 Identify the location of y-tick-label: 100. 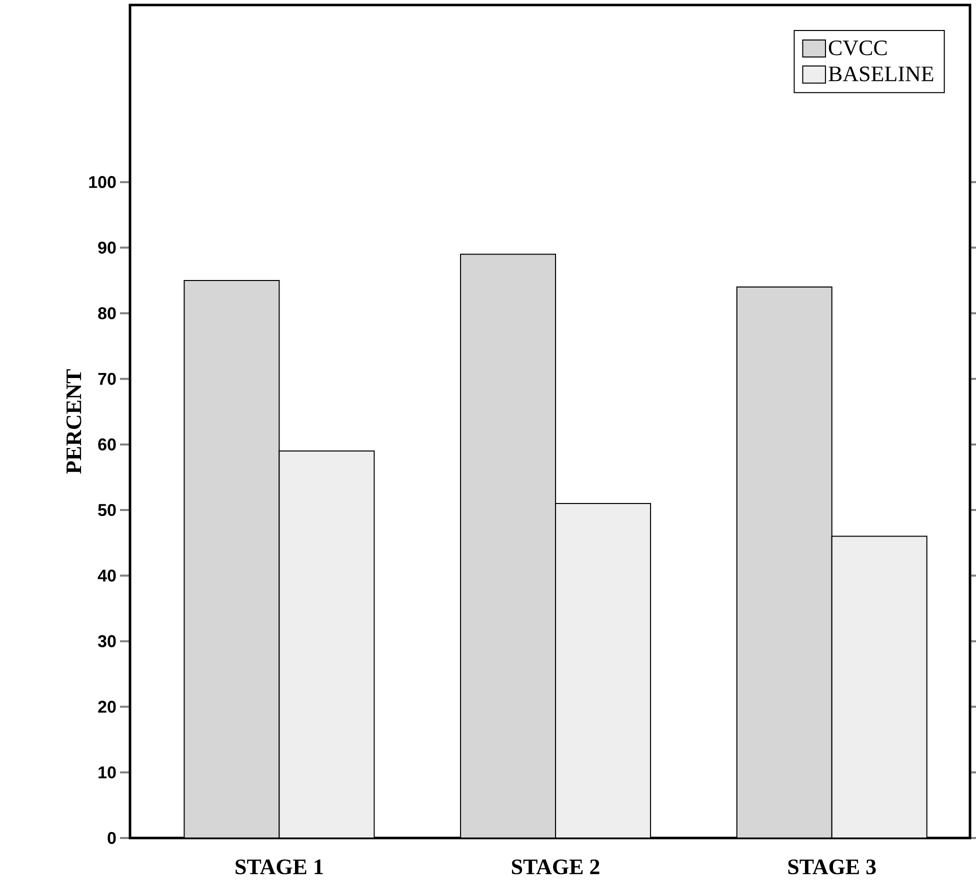
(102, 182).